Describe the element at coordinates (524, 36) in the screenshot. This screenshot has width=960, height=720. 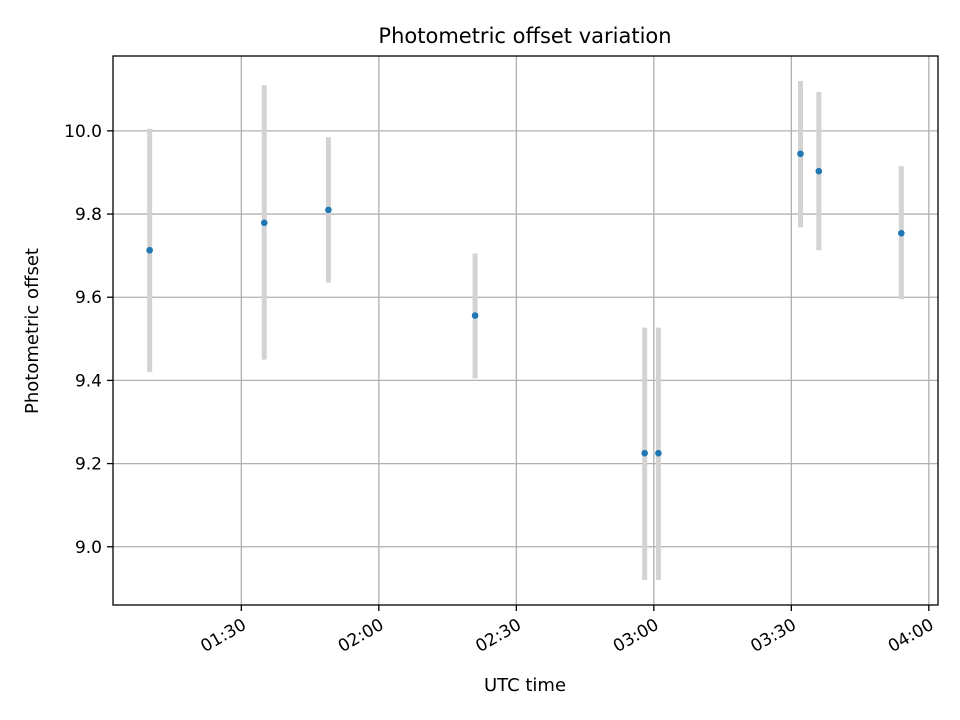
I see `chart-title: Photometric offset variation` at that location.